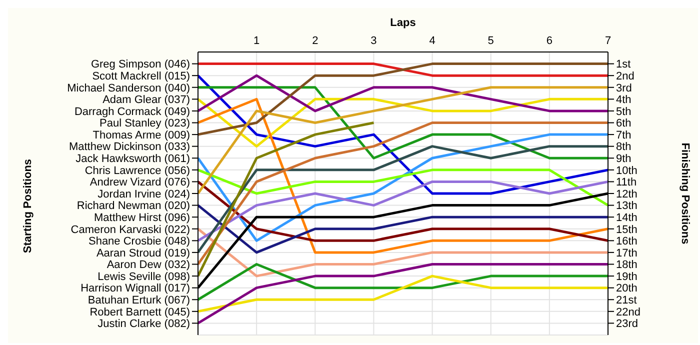  Describe the element at coordinates (140, 64) in the screenshot. I see `category-label: Greg Simpson (046)` at that location.